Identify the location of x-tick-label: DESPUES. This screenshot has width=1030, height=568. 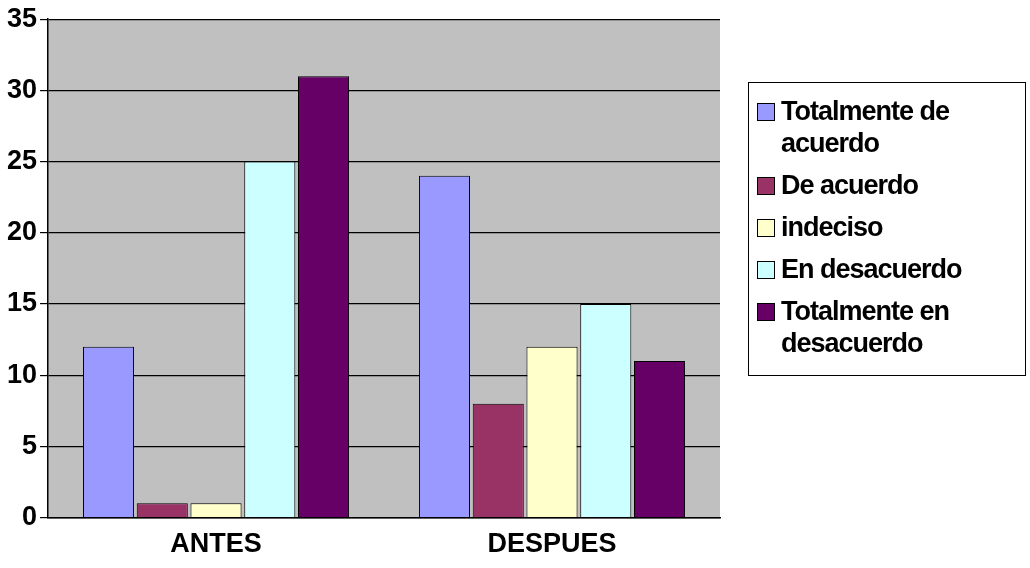
(552, 543).